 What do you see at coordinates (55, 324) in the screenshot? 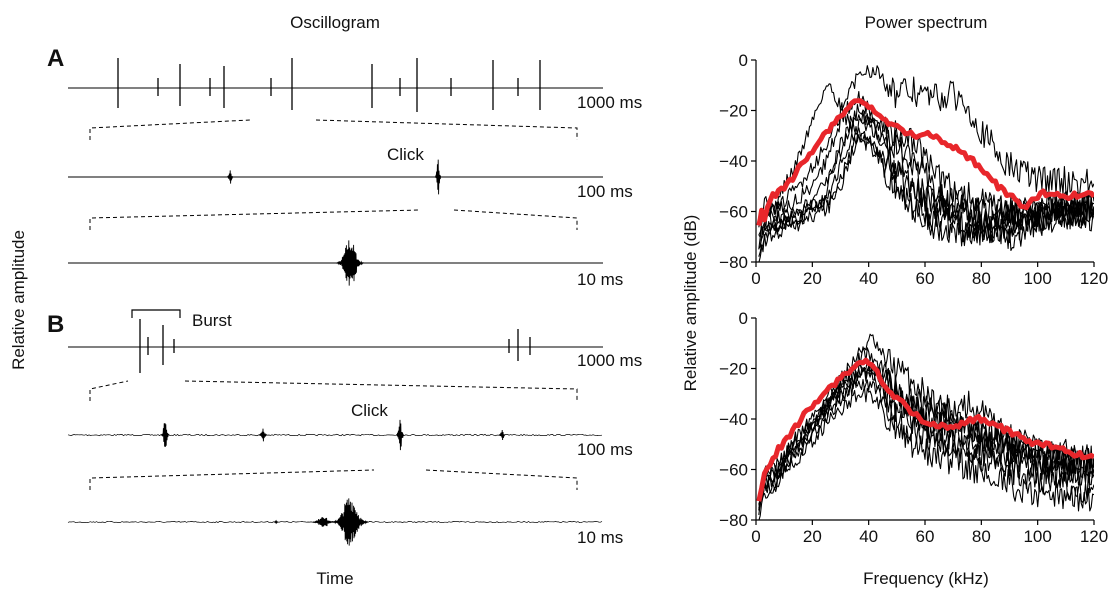
I see `panel-letter-b: B` at bounding box center [55, 324].